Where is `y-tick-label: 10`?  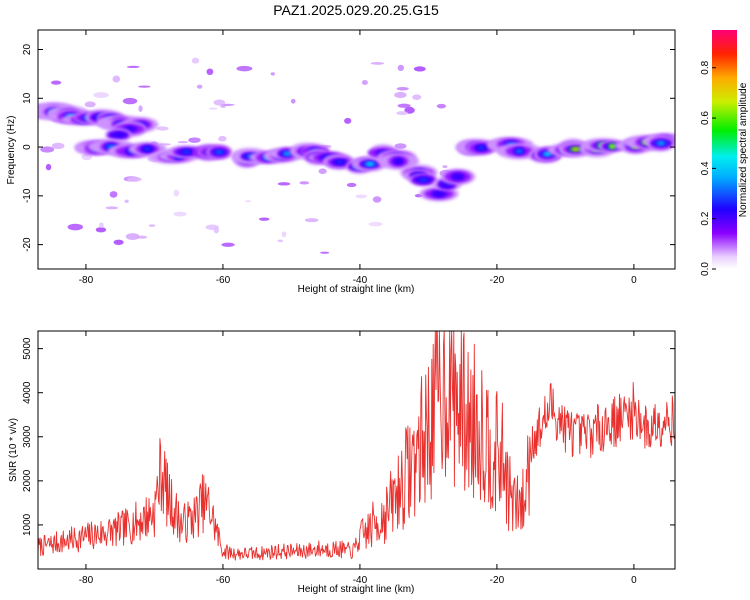
y-tick-label: 10 is located at coordinates (27, 98).